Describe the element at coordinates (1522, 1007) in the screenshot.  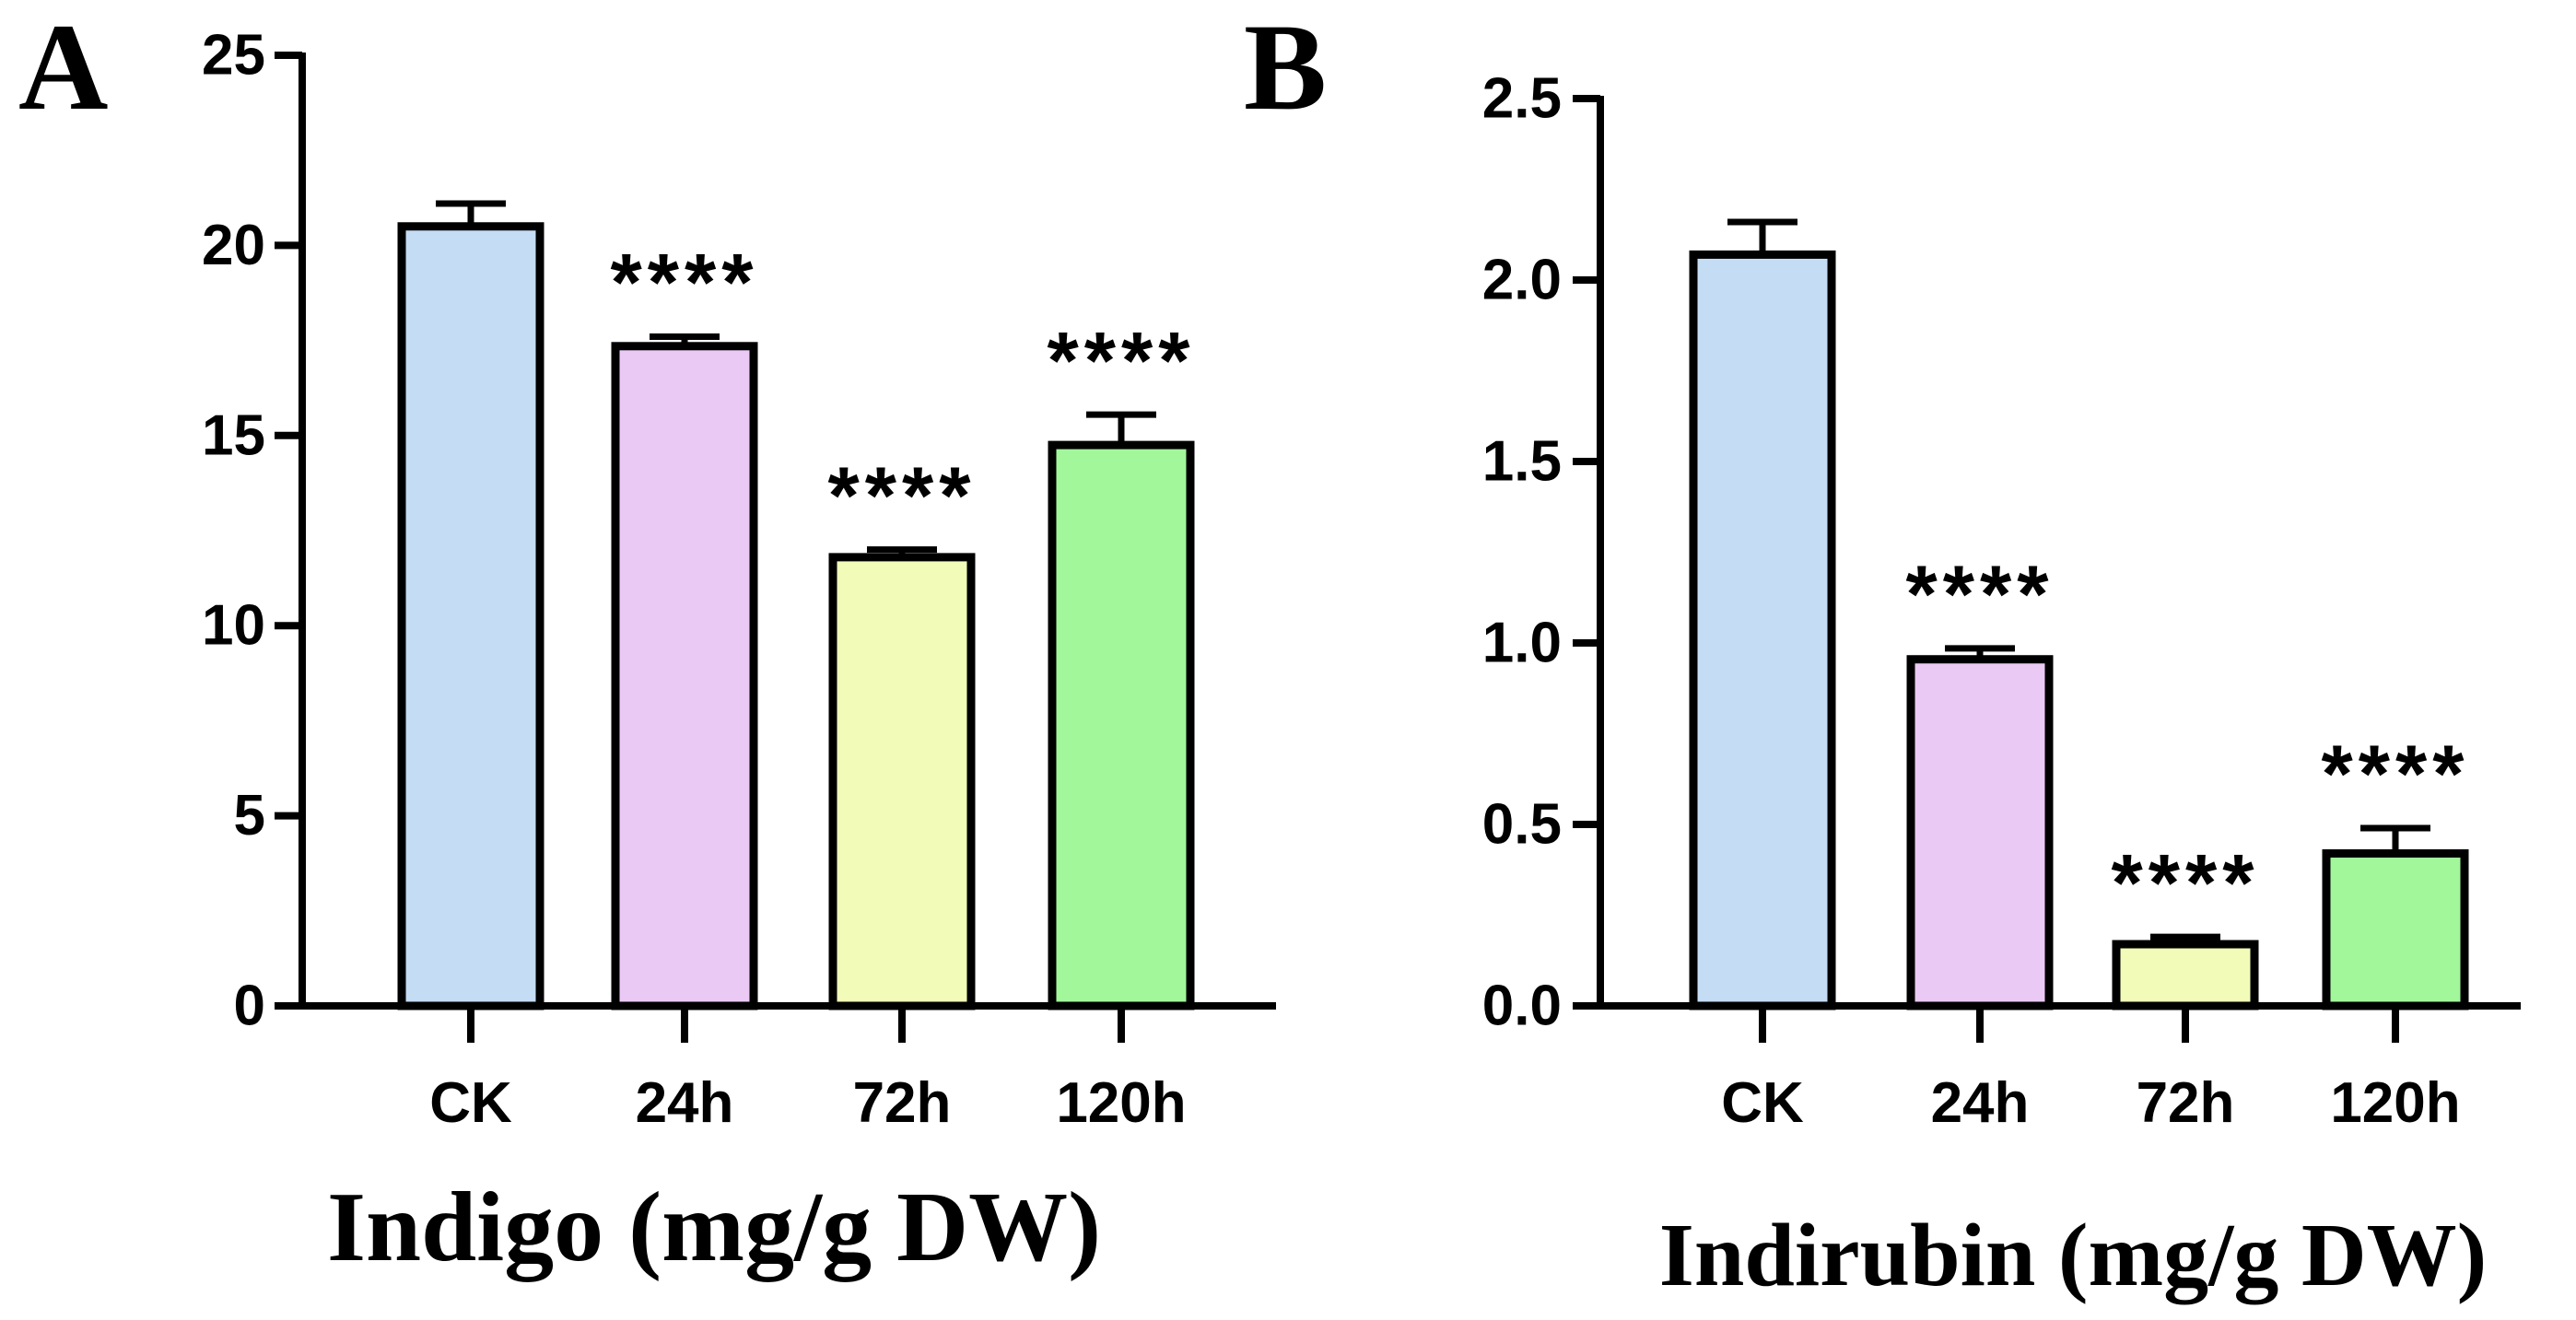
I see `y-tick-label: 0.0` at that location.